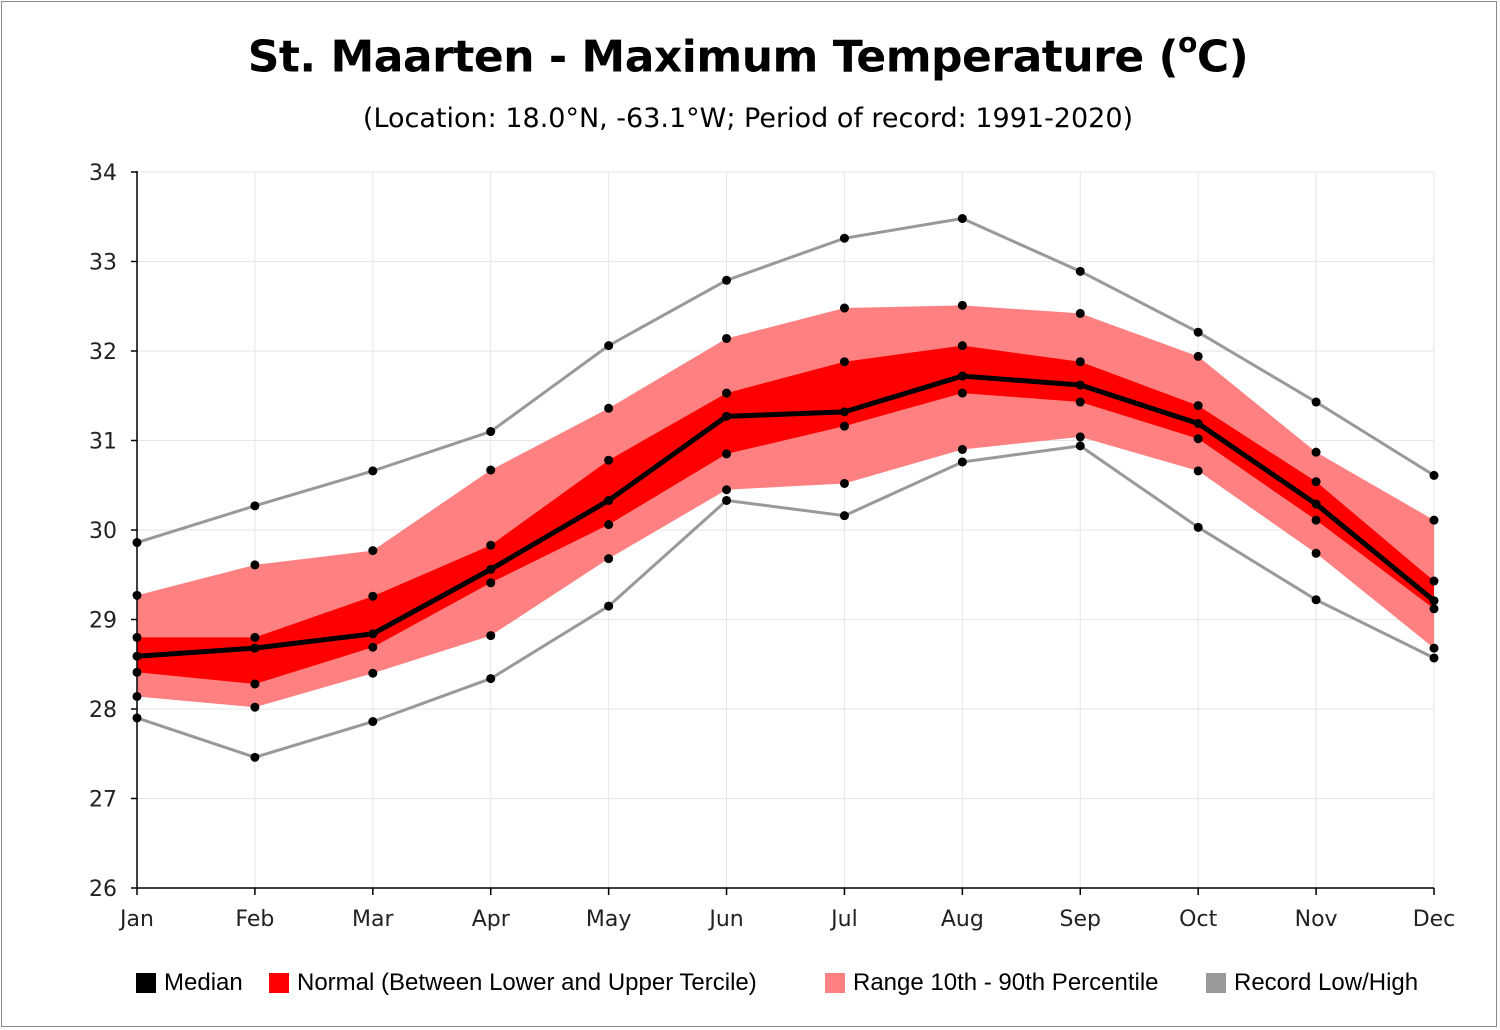  Describe the element at coordinates (608, 919) in the screenshot. I see `x-tick-label: May` at that location.